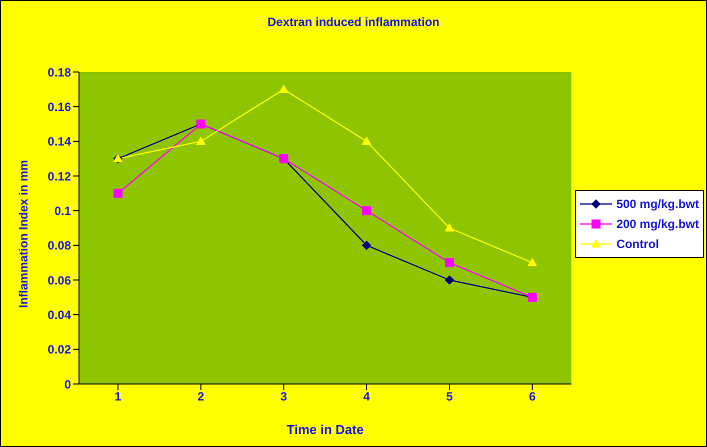 The image size is (707, 447). I want to click on x-tick-label: 3, so click(284, 397).